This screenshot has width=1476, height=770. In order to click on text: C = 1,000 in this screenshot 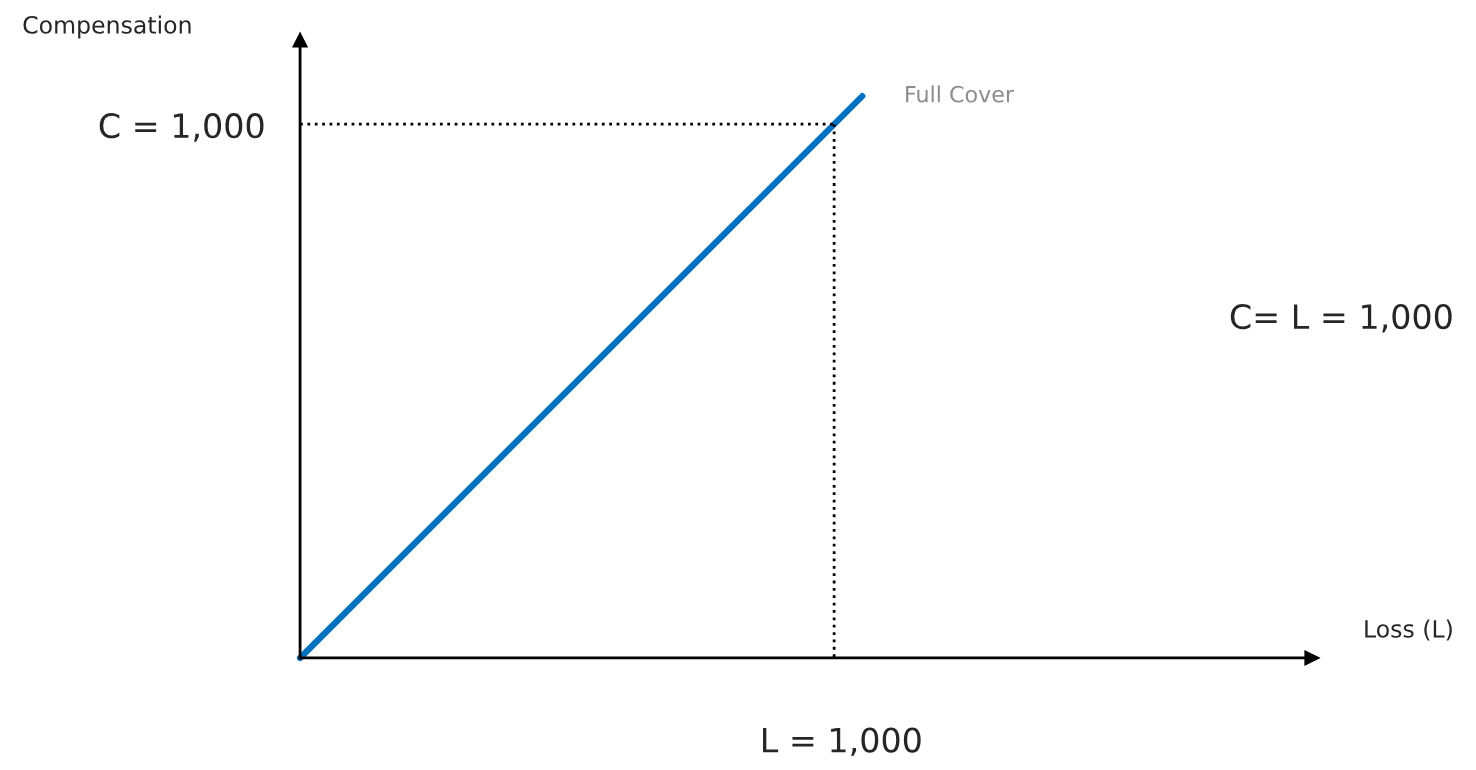, I will do `click(181, 127)`.